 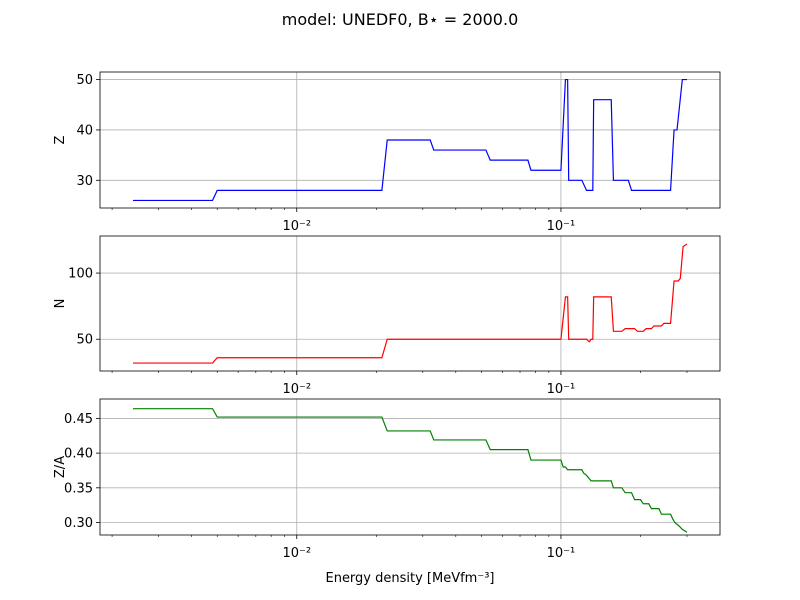 I want to click on n-y-axis-label: N, so click(x=60, y=304).